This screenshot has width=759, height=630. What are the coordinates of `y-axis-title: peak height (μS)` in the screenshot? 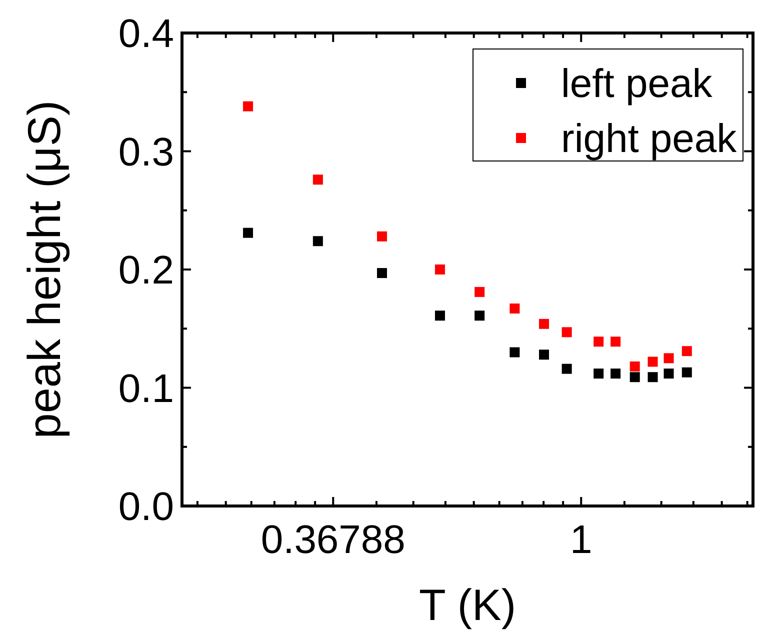 It's located at (44, 269).